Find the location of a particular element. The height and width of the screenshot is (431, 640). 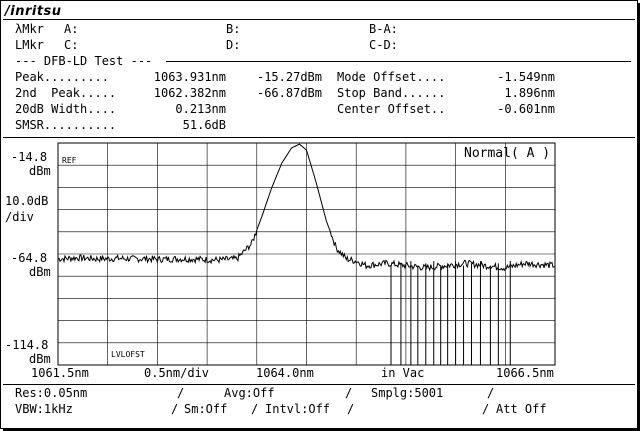

bottom-level-unit: dBm is located at coordinates (40, 359).